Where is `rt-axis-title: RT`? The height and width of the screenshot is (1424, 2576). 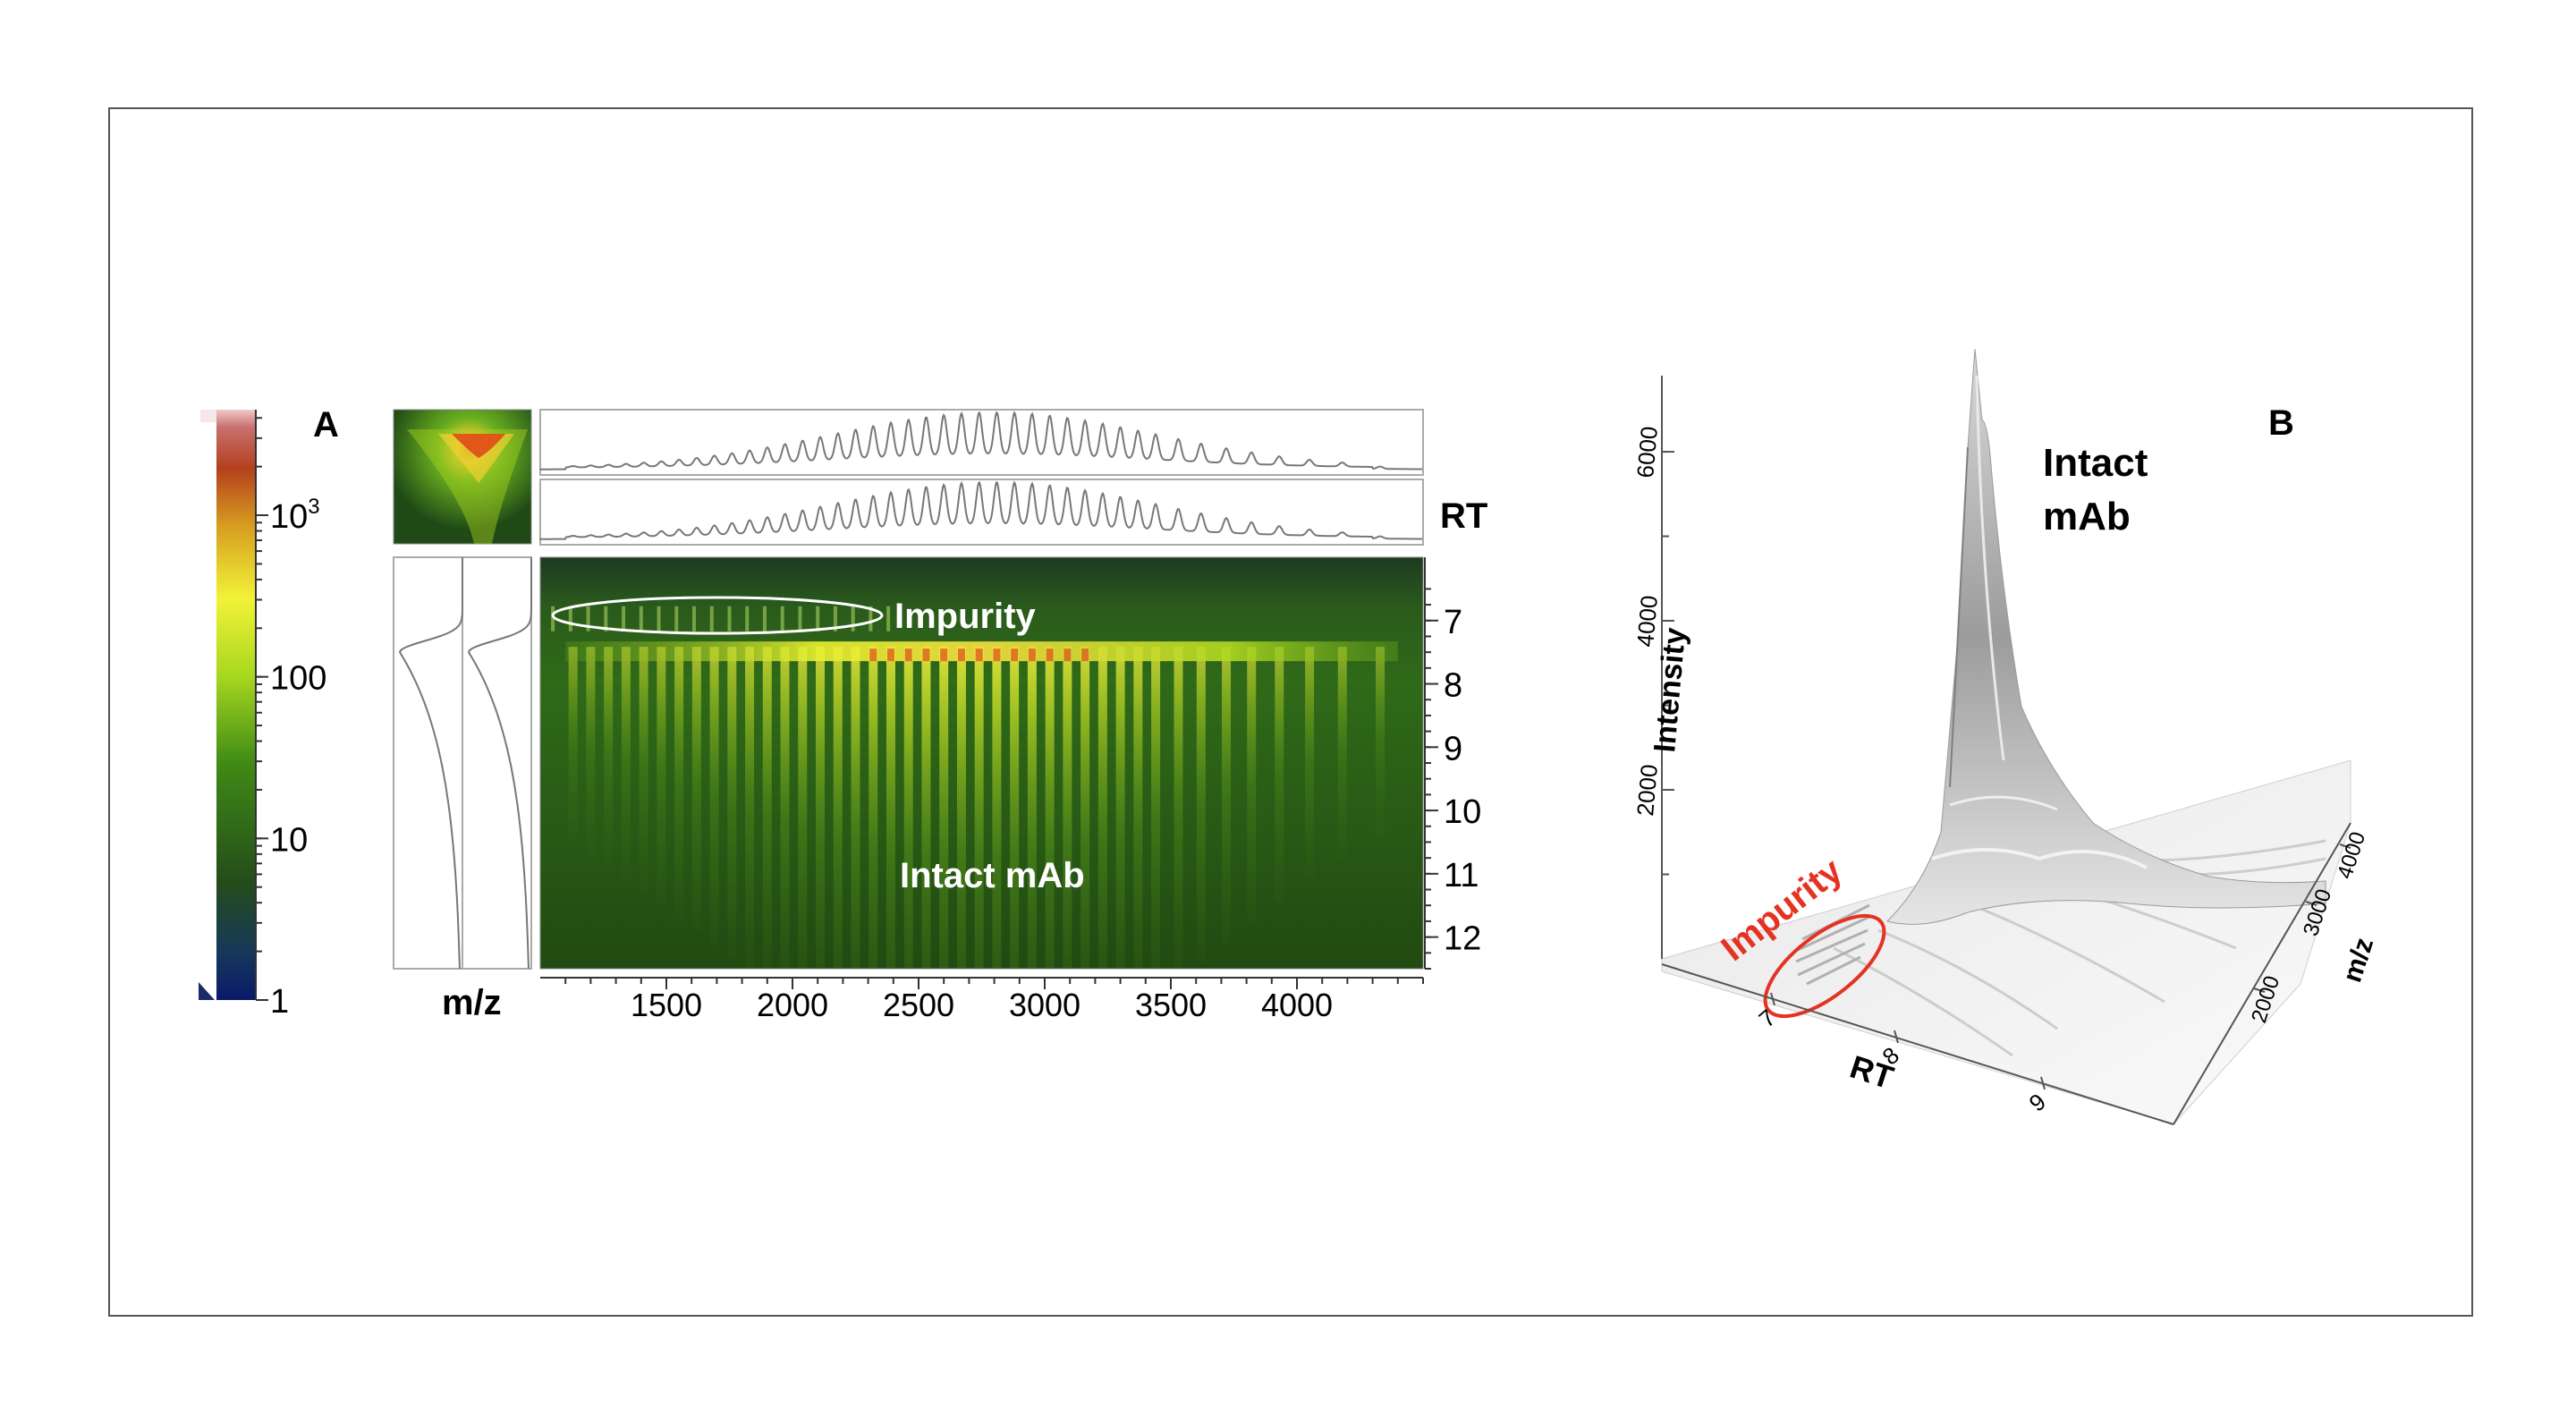
rt-axis-title: RT is located at coordinates (1463, 516).